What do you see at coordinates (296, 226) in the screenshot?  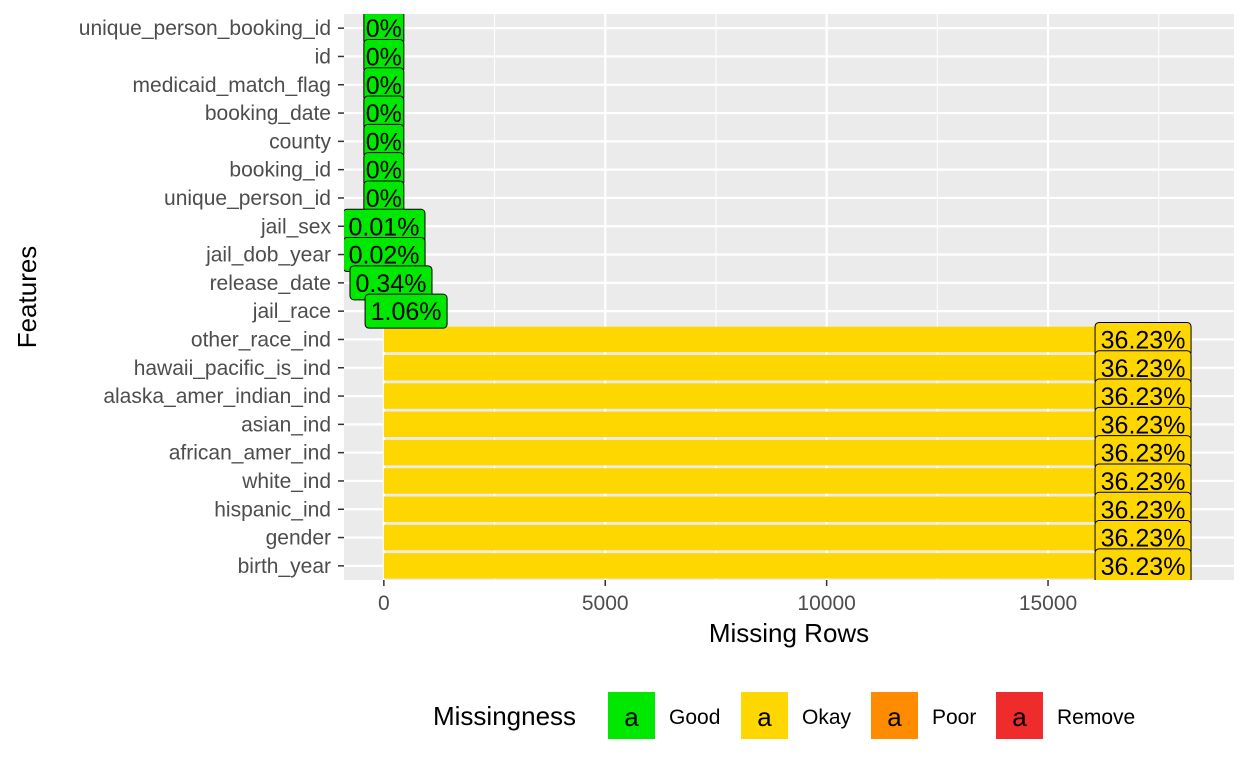 I see `y-tick-label: jail_sex` at bounding box center [296, 226].